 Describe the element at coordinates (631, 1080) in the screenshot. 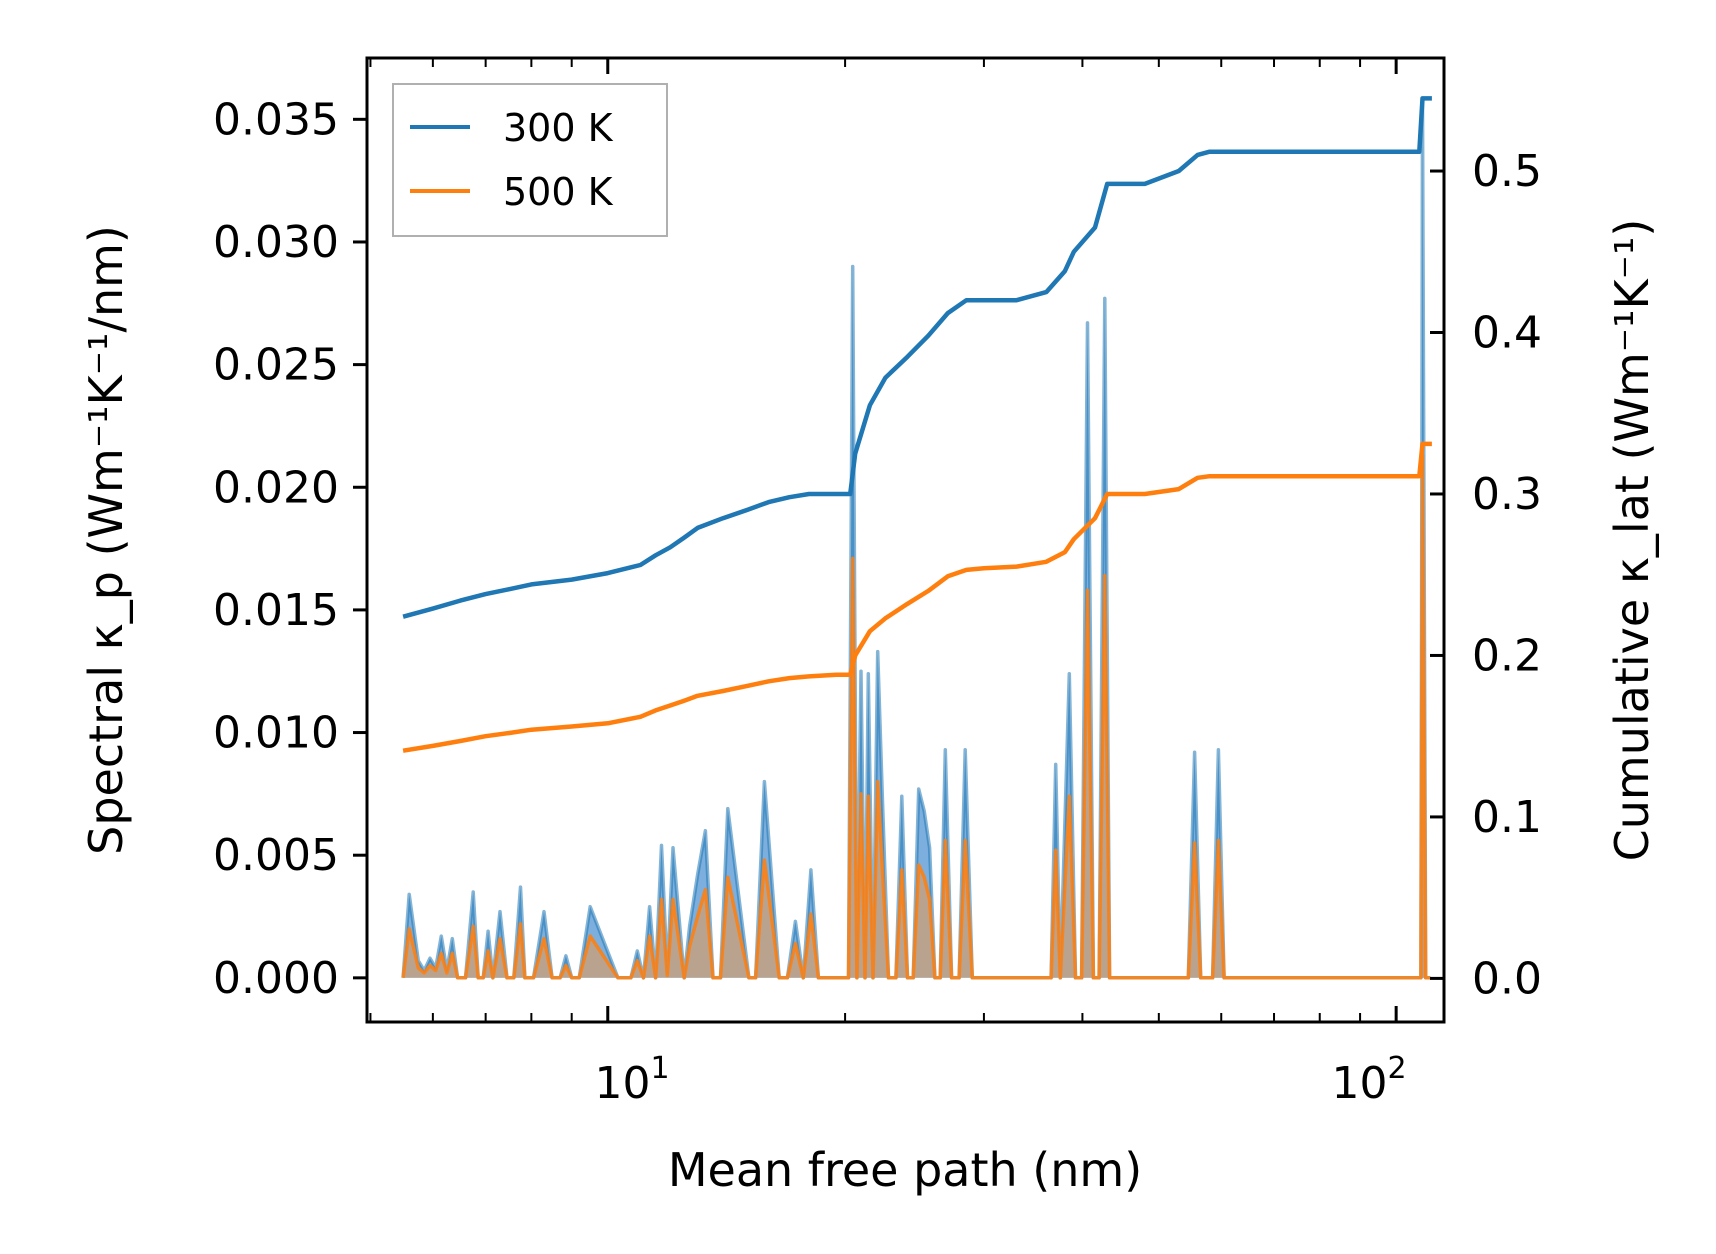

I see `x-tick-label-10: 10¹` at that location.